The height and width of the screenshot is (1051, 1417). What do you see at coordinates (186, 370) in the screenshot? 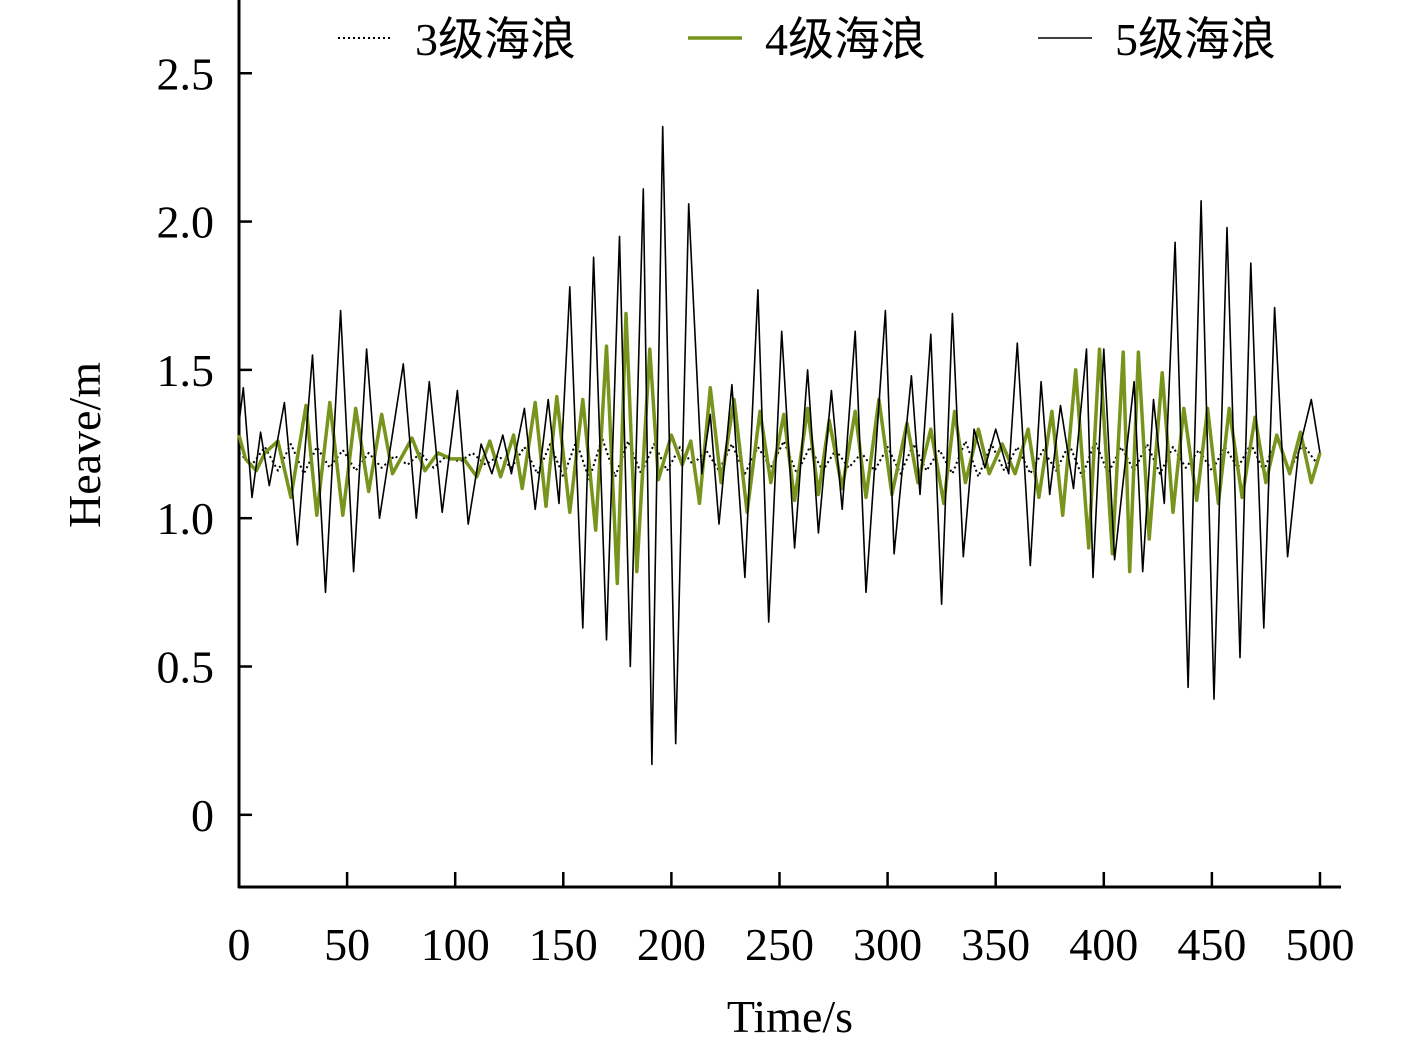
I see `y-tick-label: 1.5` at bounding box center [186, 370].